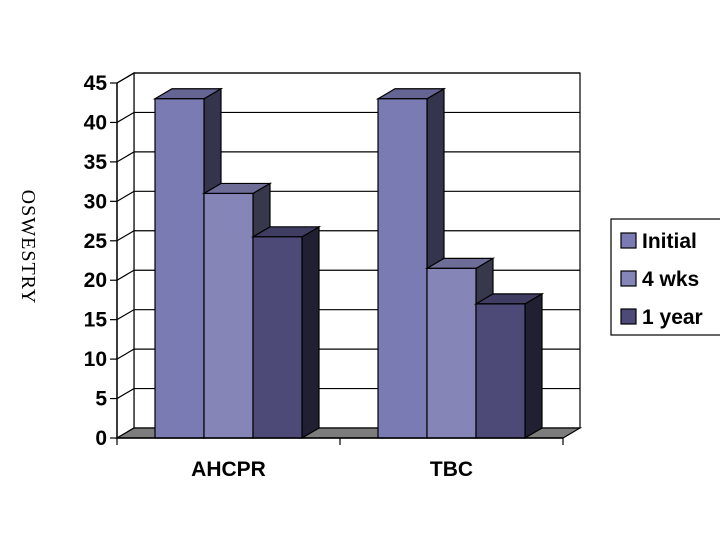 The width and height of the screenshot is (720, 540). Describe the element at coordinates (451, 469) in the screenshot. I see `x-tick-label: TBC` at that location.